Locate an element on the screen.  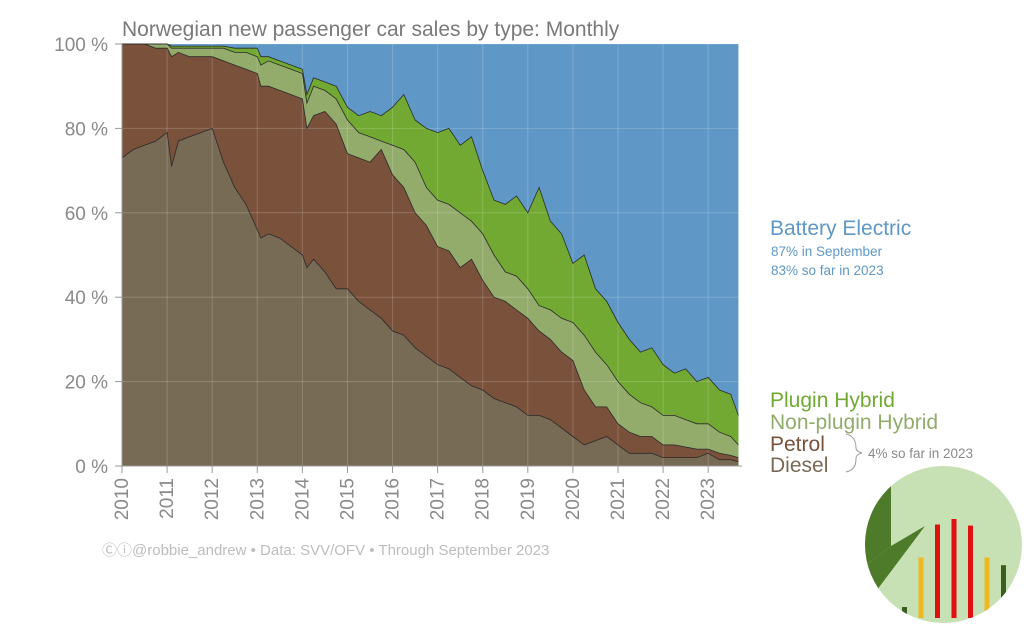
x-tick-label: 2011 is located at coordinates (167, 498).